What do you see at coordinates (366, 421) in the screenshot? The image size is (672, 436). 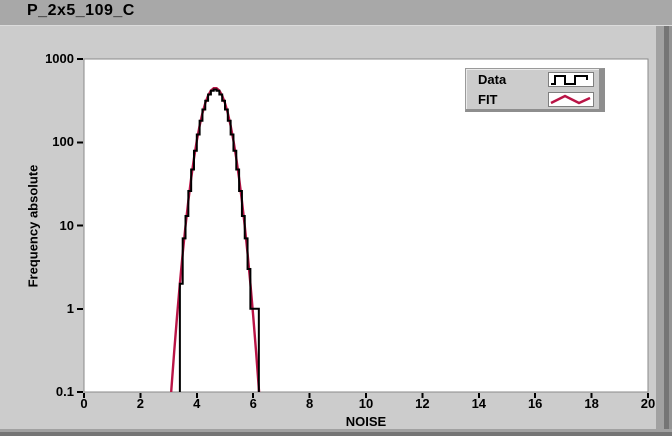 I see `x-axis-title: NOISE` at bounding box center [366, 421].